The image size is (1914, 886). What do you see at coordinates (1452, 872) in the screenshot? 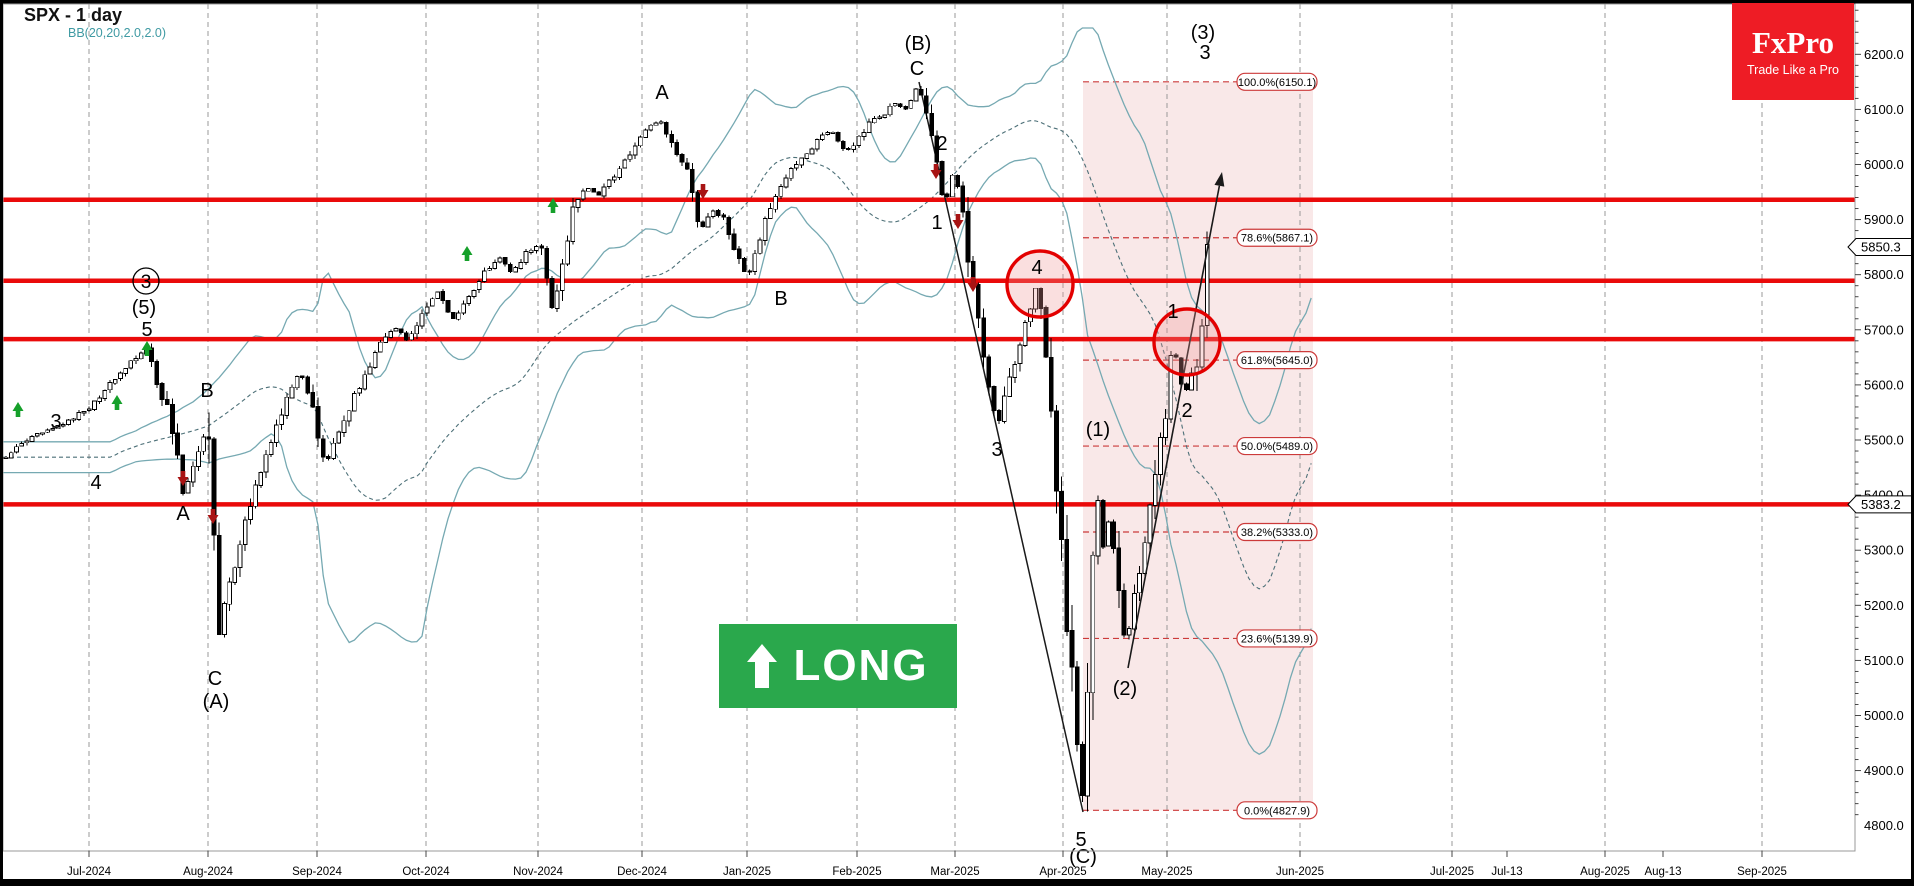
I see `x-axis-label: Jul-2025` at bounding box center [1452, 872].